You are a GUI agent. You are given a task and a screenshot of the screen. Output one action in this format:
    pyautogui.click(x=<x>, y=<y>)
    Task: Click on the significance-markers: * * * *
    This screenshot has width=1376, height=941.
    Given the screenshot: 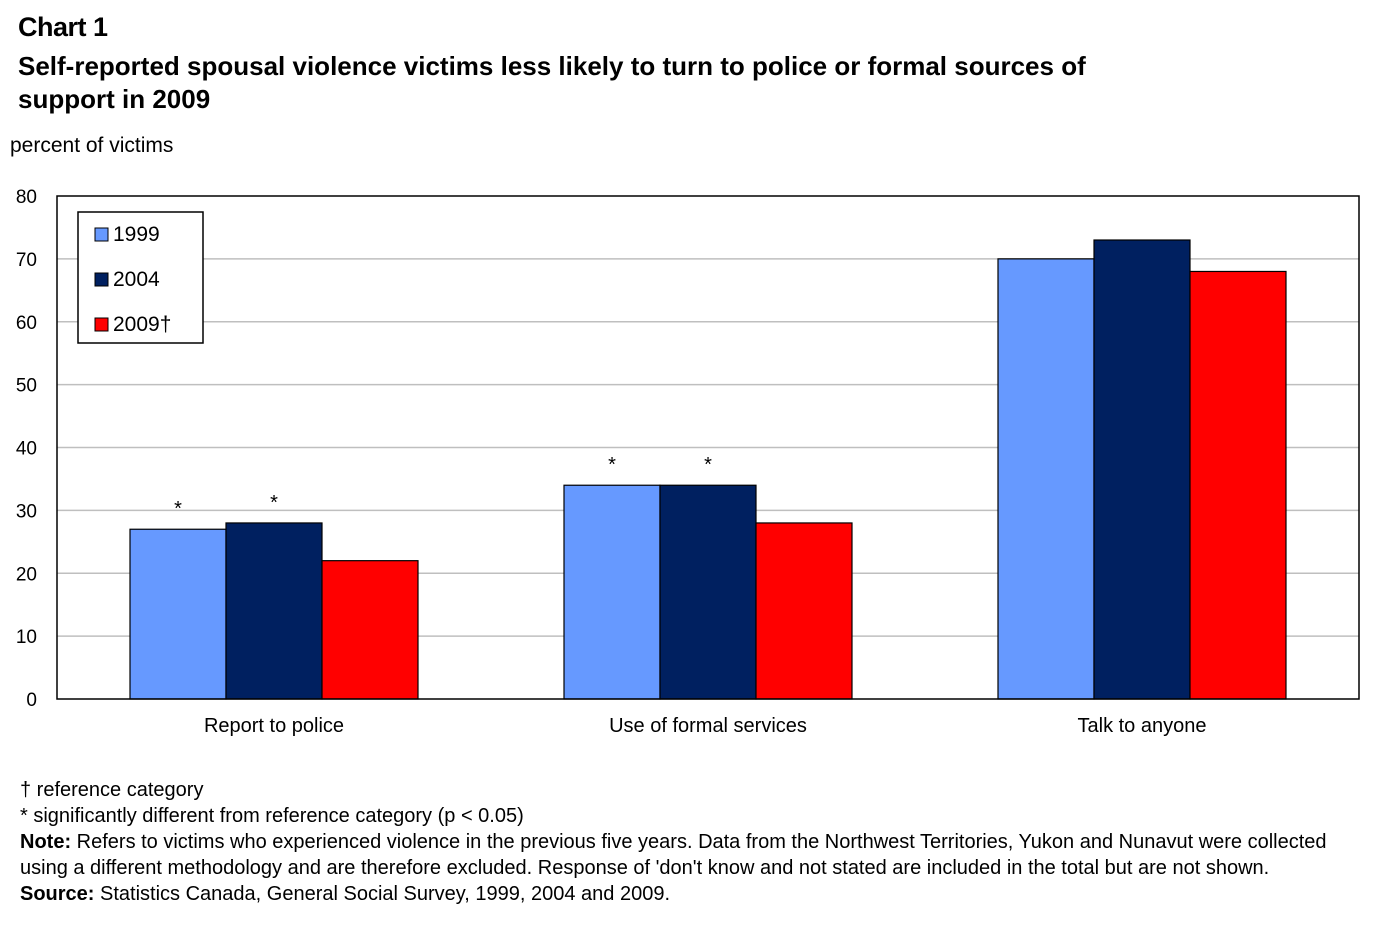 What is the action you would take?
    pyautogui.click(x=443, y=487)
    